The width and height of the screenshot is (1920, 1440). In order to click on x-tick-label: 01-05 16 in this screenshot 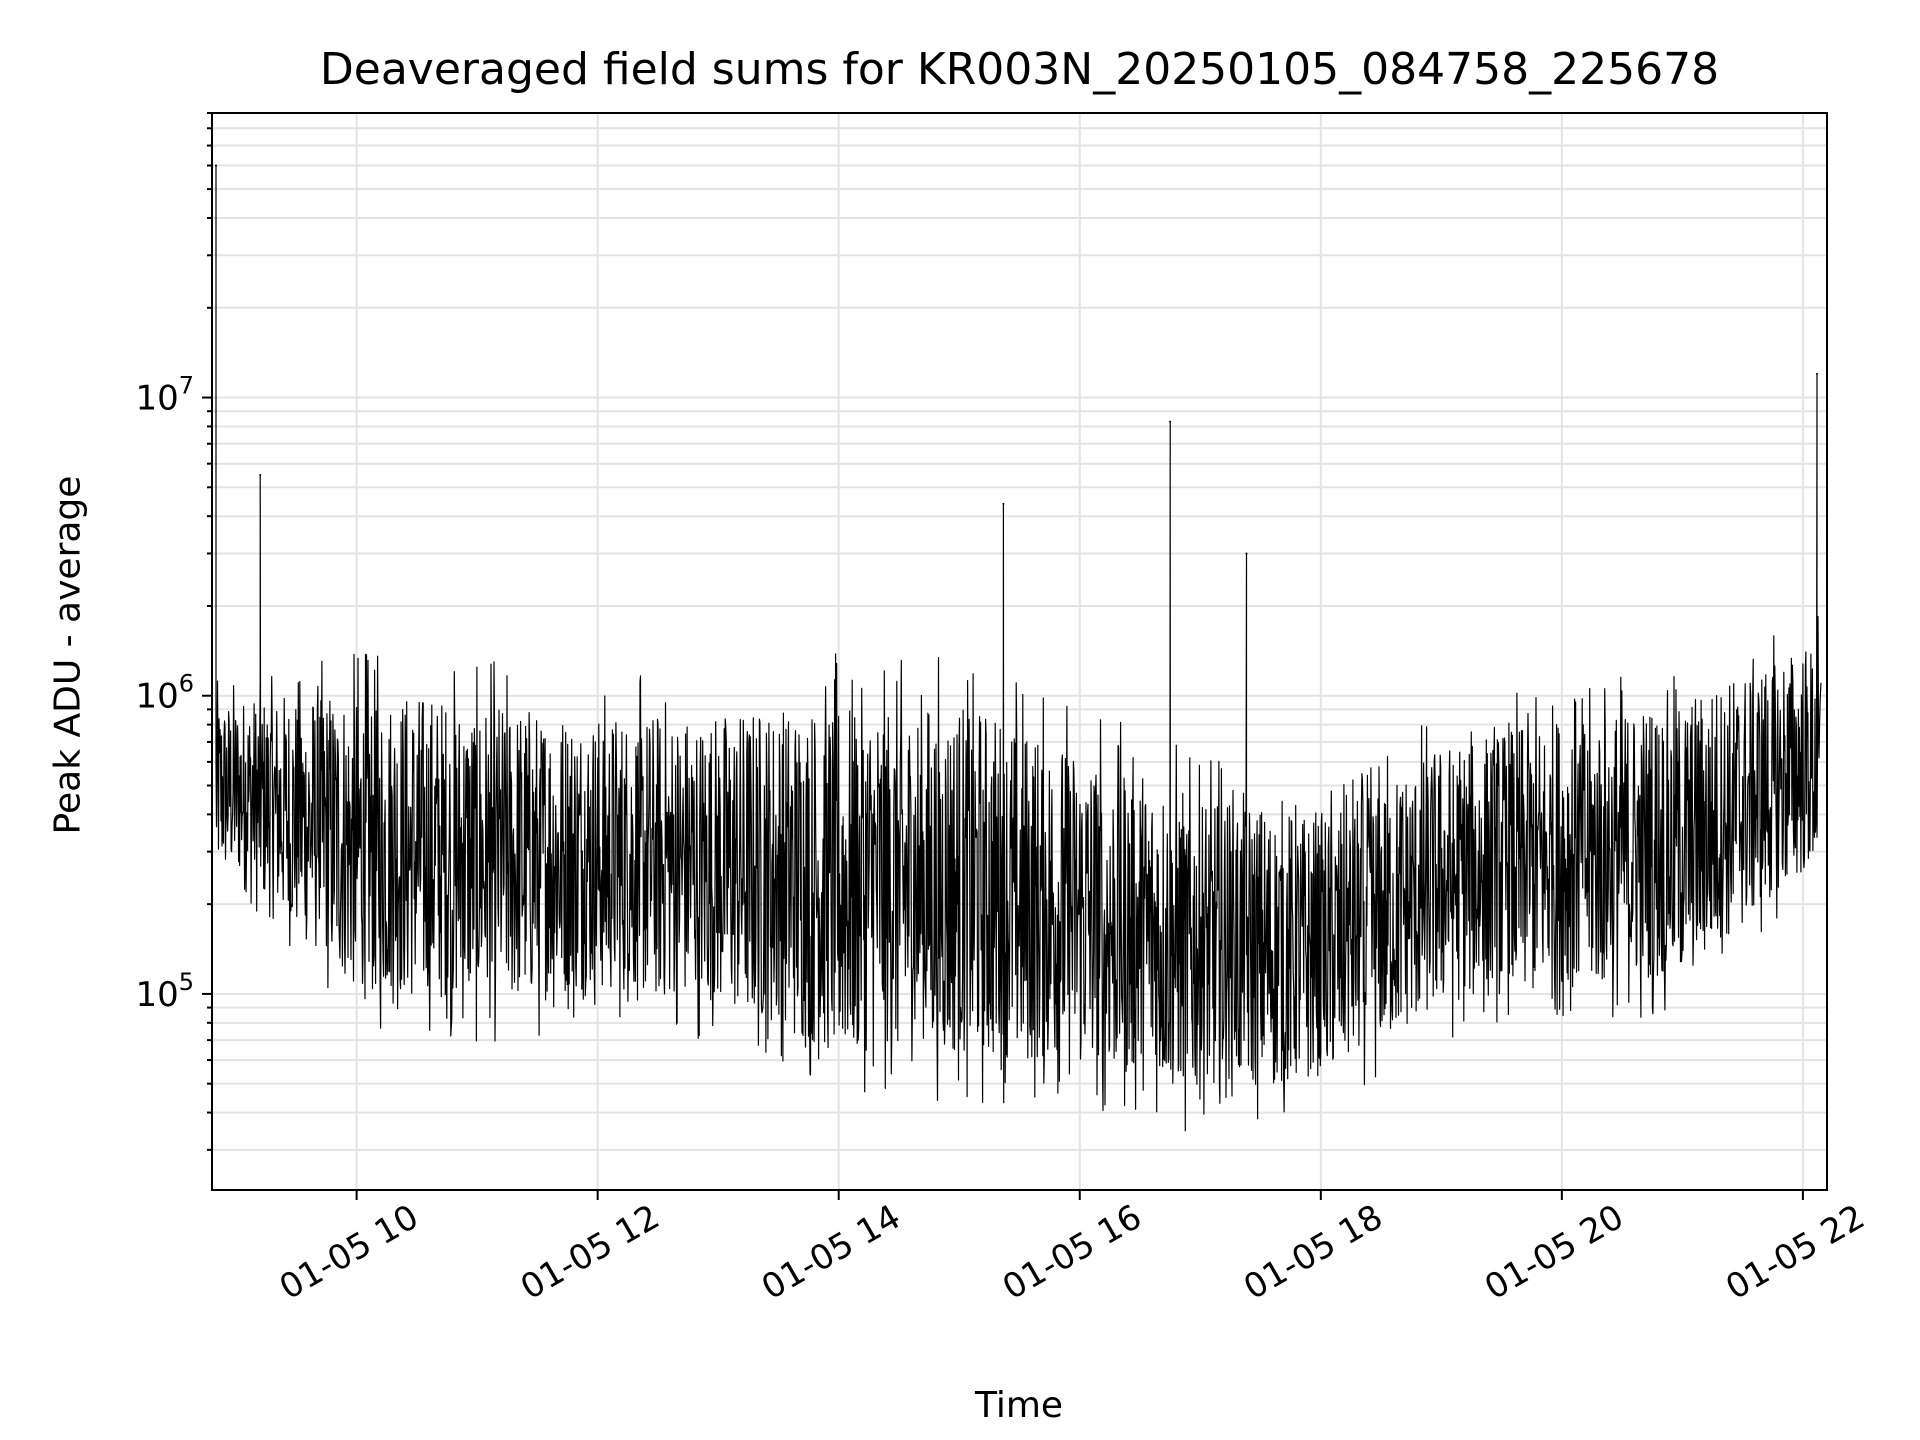, I will do `click(1072, 1252)`.